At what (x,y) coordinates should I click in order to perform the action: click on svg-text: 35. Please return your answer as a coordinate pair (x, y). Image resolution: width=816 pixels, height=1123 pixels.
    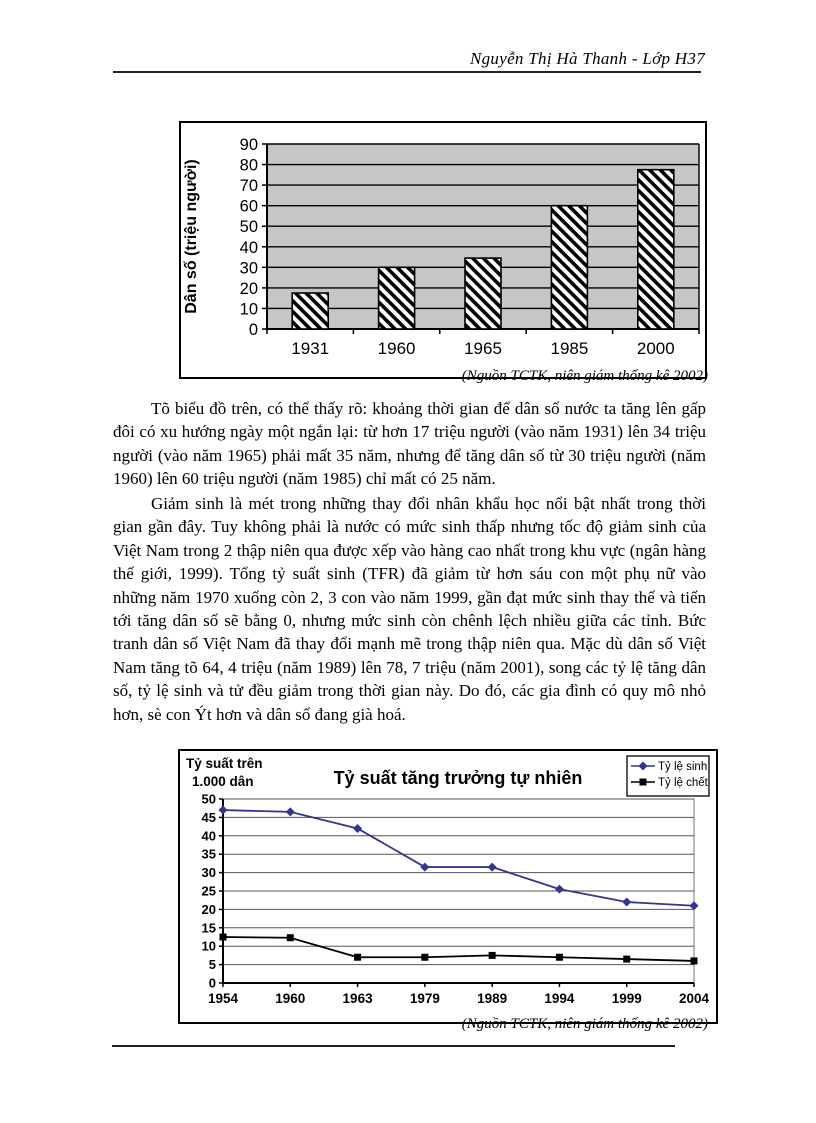
    Looking at the image, I should click on (209, 854).